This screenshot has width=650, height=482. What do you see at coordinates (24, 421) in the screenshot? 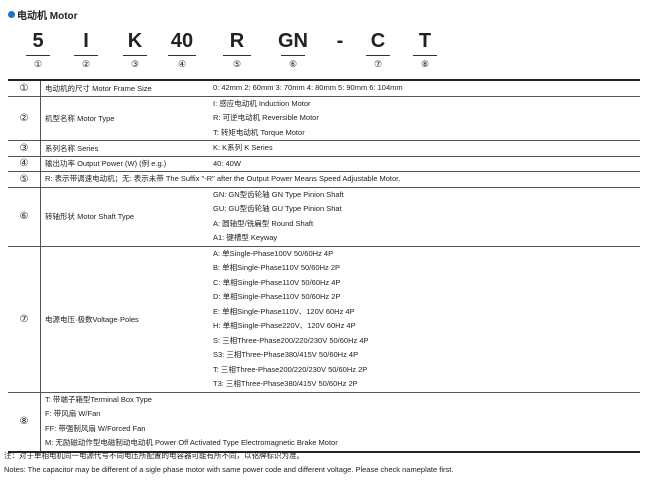
I see `row-index: ⑧` at bounding box center [24, 421].